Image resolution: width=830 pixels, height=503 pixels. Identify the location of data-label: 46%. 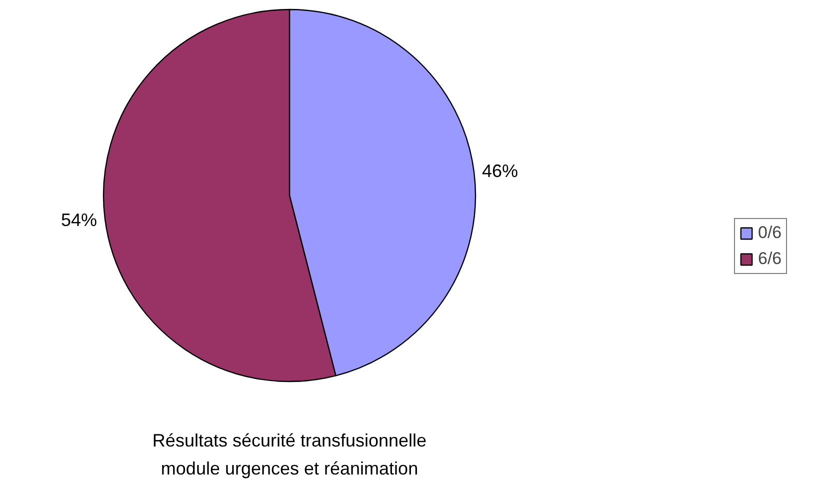
(500, 171).